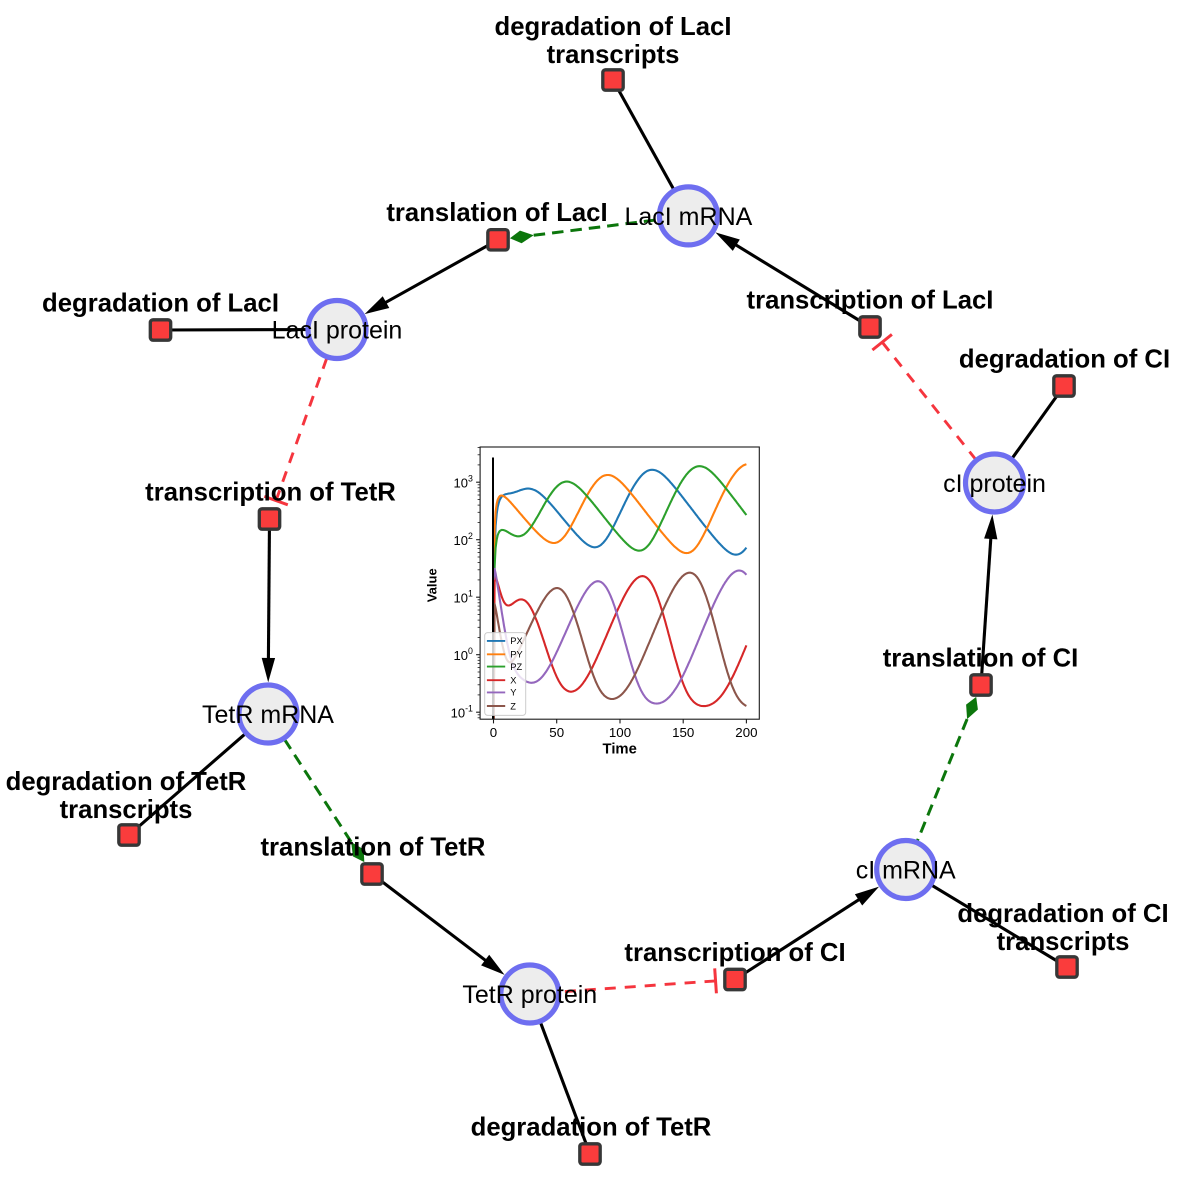  Describe the element at coordinates (372, 847) in the screenshot. I see `svg-text: translation of TetR` at that location.